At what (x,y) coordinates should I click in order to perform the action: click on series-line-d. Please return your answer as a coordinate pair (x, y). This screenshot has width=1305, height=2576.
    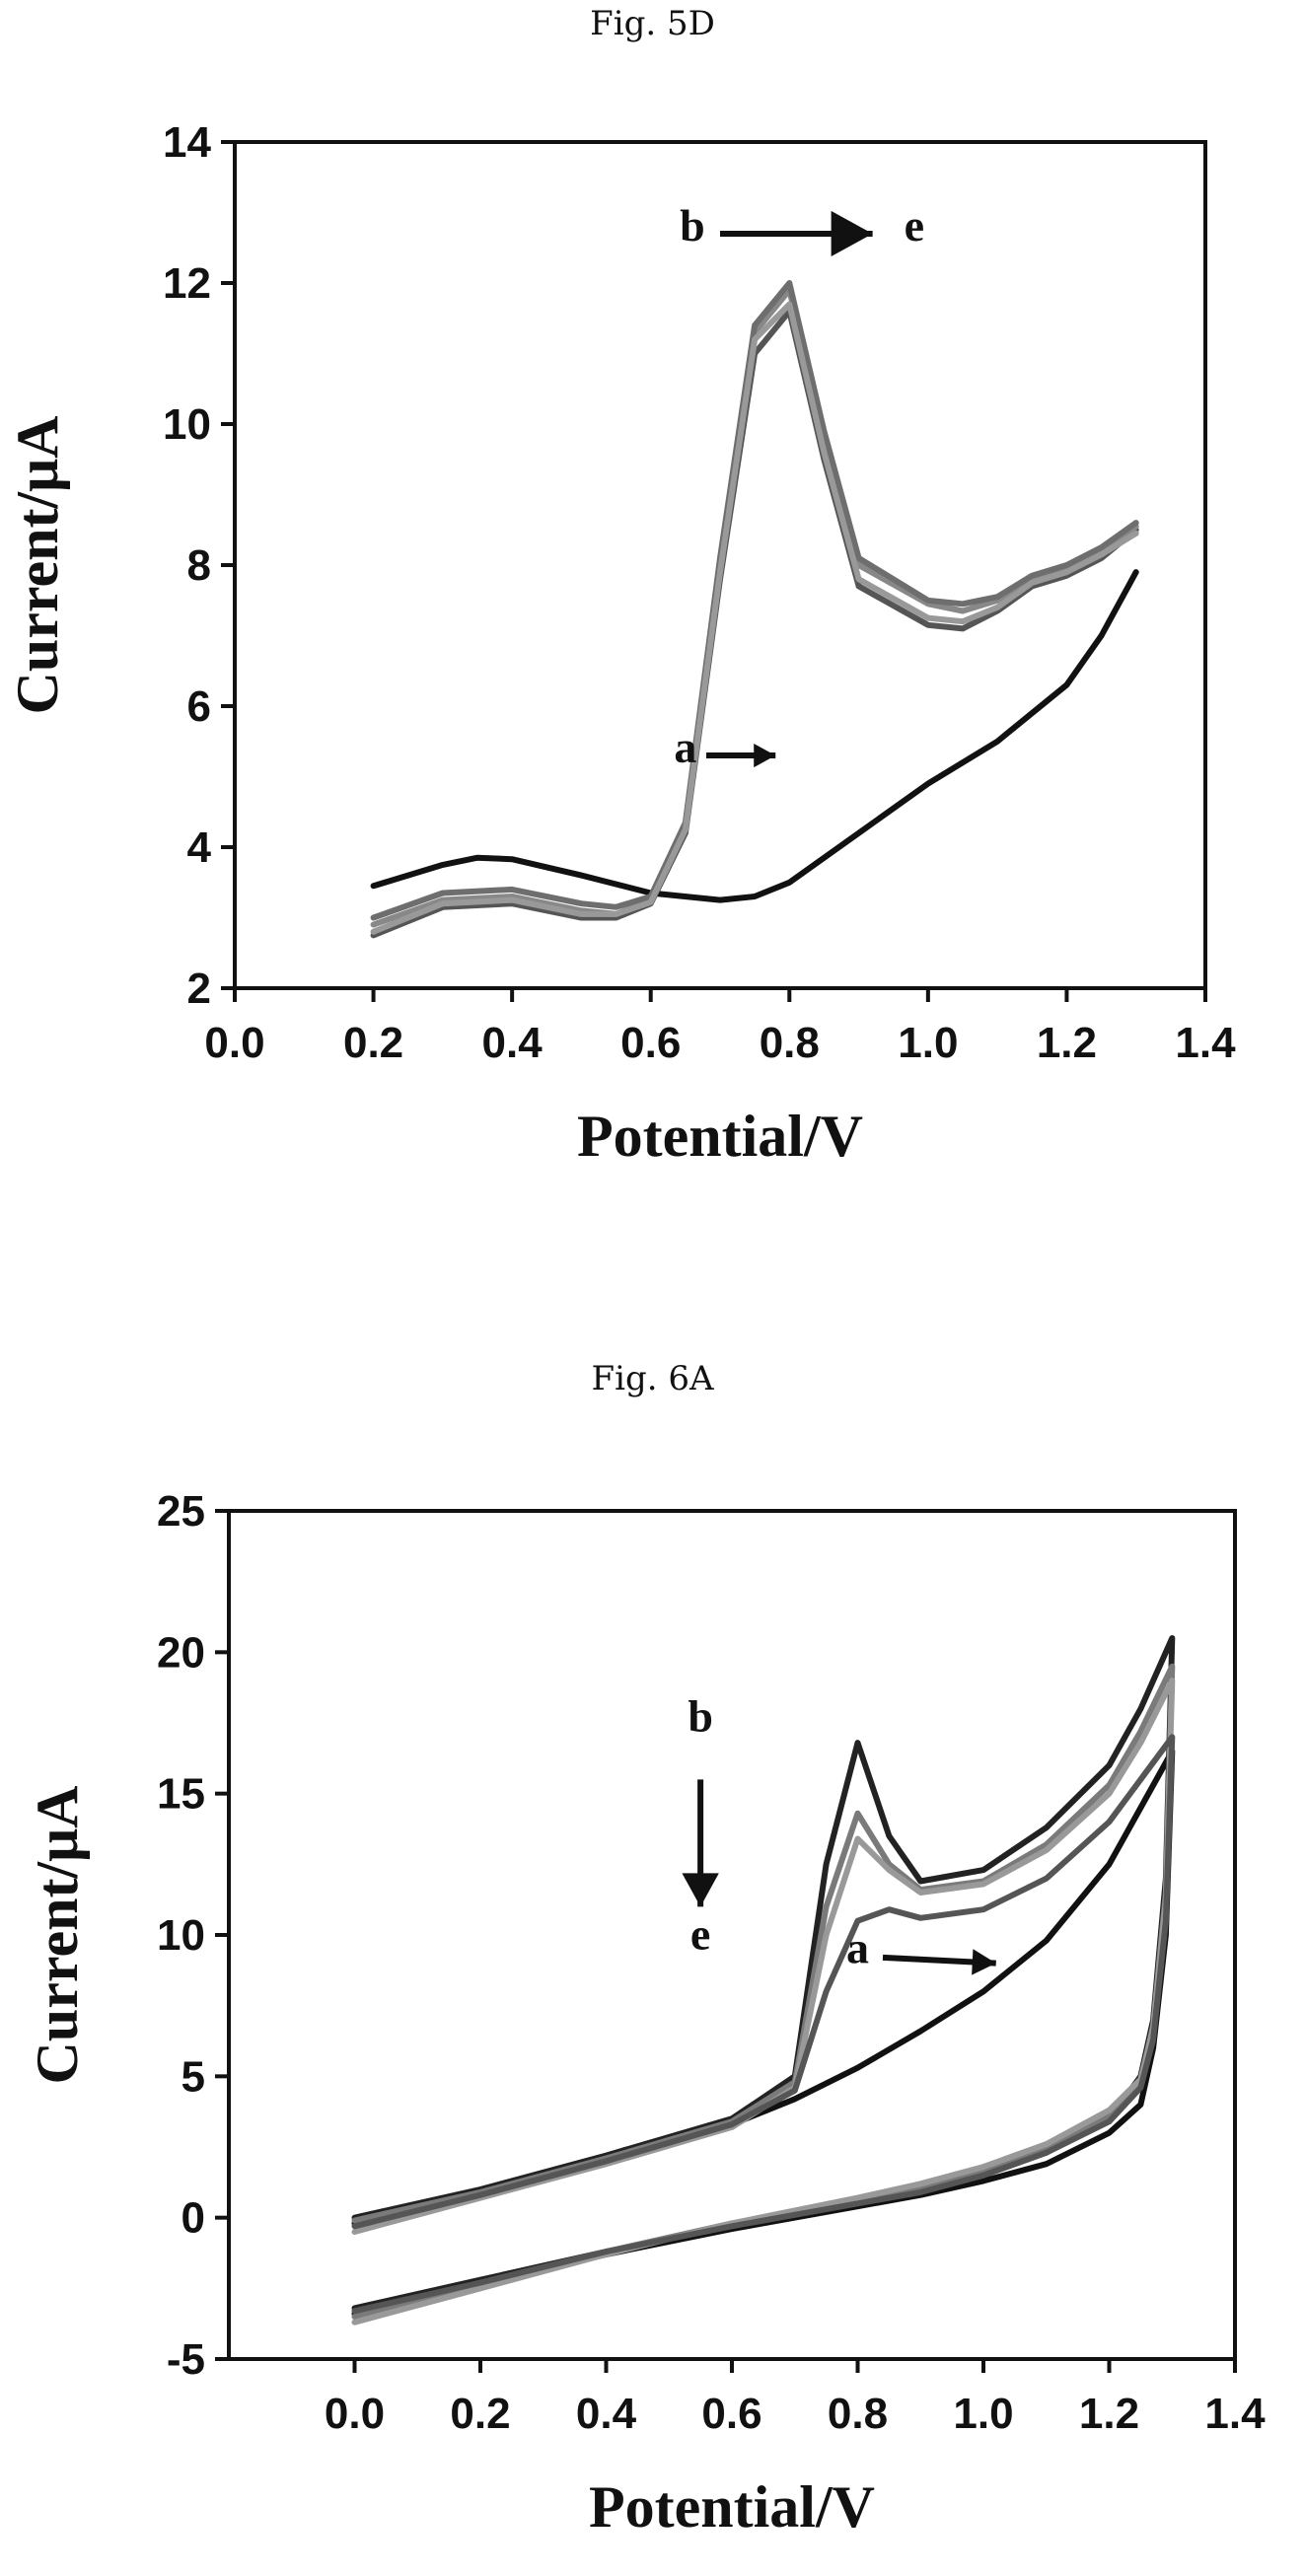
    Looking at the image, I should click on (754, 600).